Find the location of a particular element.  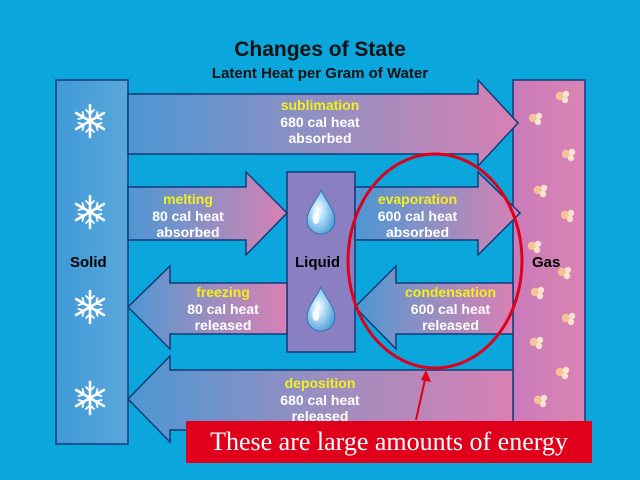

gas-label: Gas is located at coordinates (546, 262).